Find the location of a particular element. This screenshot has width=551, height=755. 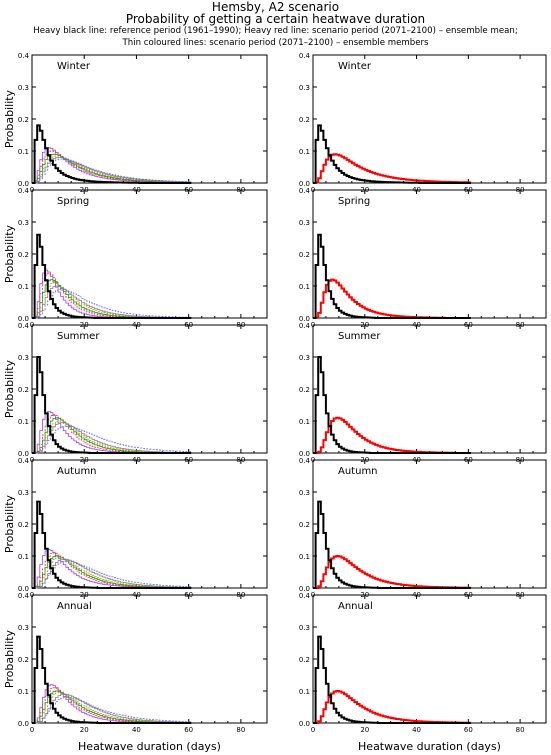

panel-winter-mean: 0.00.10.20.30.4020406080Winter is located at coordinates (423, 123).